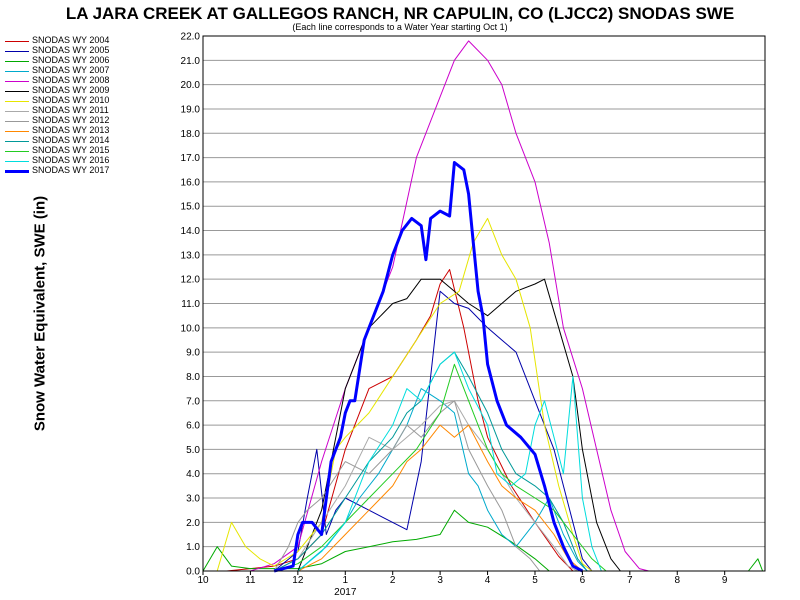 This screenshot has height=600, width=800. Describe the element at coordinates (250, 580) in the screenshot. I see `x-tick-label: 11` at that location.